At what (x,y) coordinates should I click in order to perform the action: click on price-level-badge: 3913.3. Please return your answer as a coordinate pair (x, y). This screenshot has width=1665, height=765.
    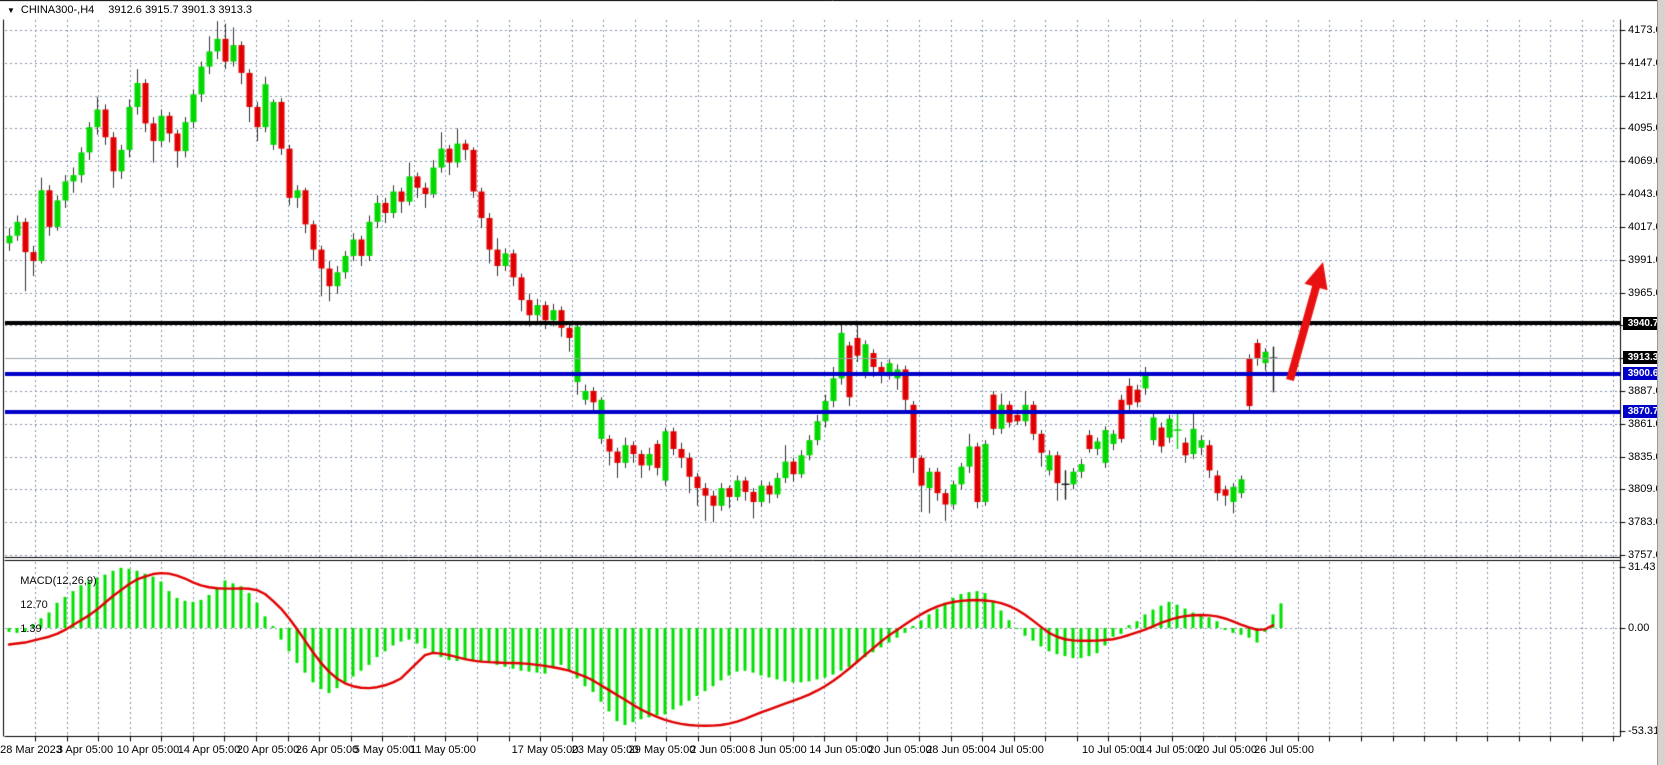
    Looking at the image, I should click on (1643, 358).